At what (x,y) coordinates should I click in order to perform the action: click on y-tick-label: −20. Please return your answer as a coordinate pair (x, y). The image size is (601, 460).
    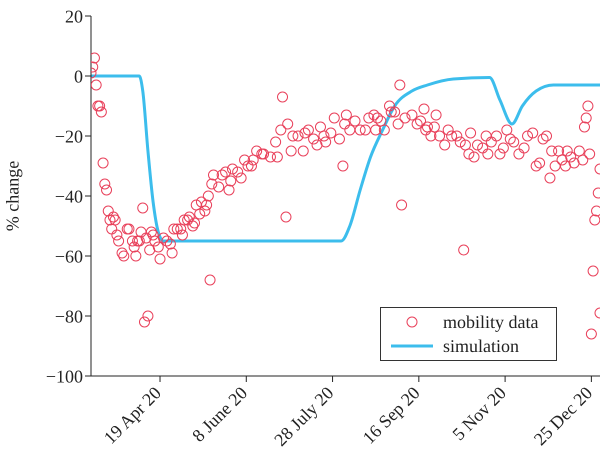
    Looking at the image, I should click on (68, 136).